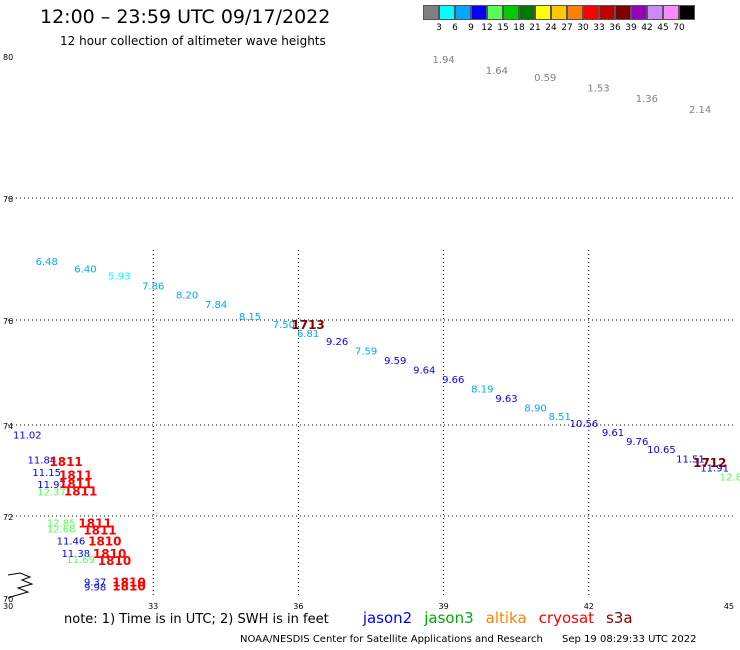 The height and width of the screenshot is (650, 740). What do you see at coordinates (599, 28) in the screenshot?
I see `colorbar-label: 33` at bounding box center [599, 28].